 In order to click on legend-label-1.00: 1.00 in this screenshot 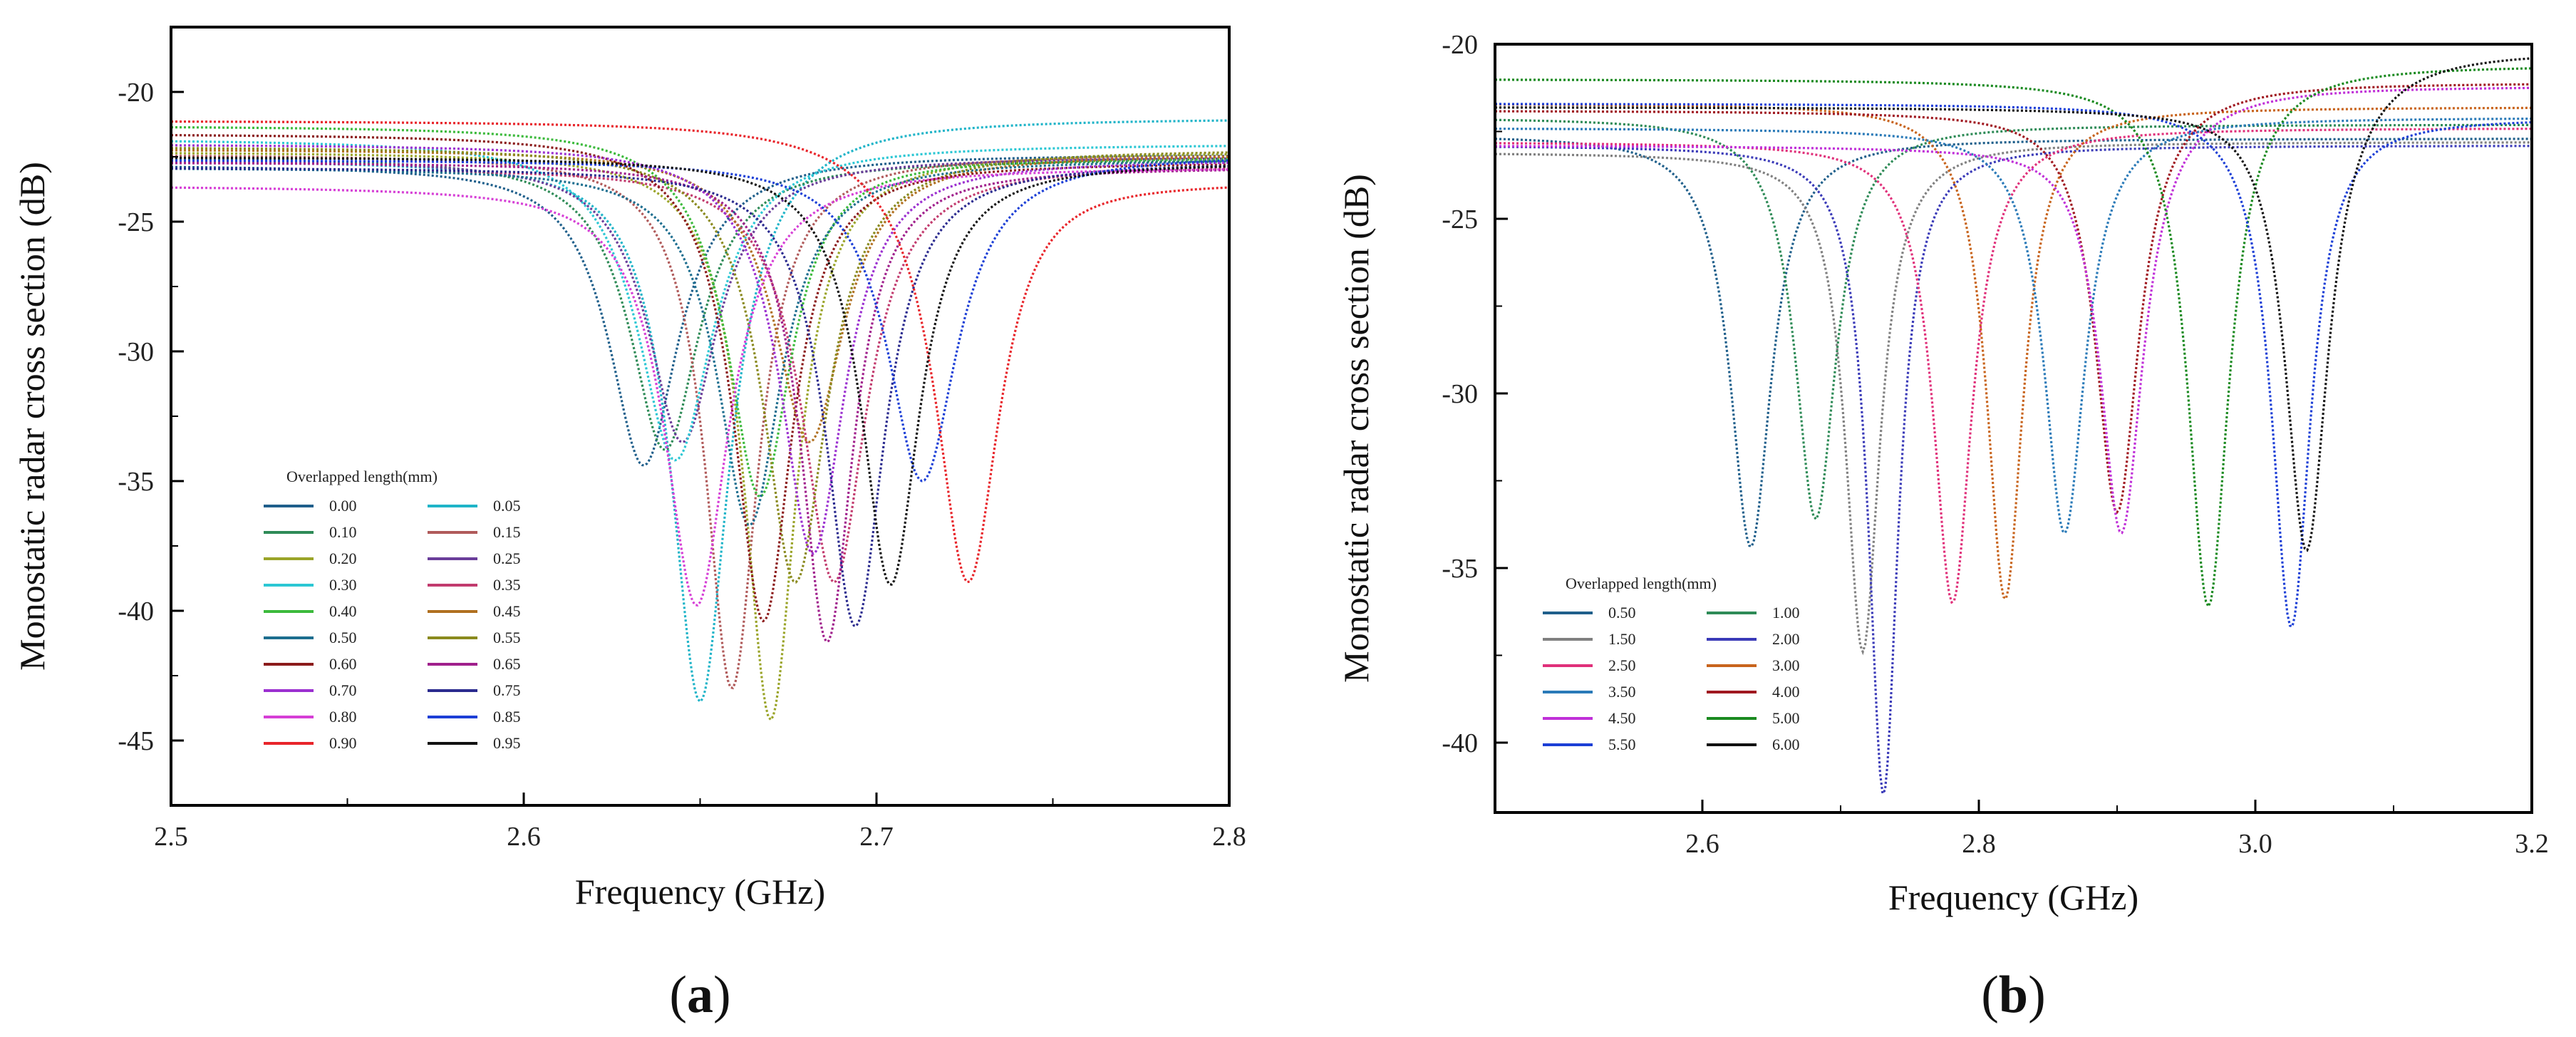, I will do `click(1786, 612)`.